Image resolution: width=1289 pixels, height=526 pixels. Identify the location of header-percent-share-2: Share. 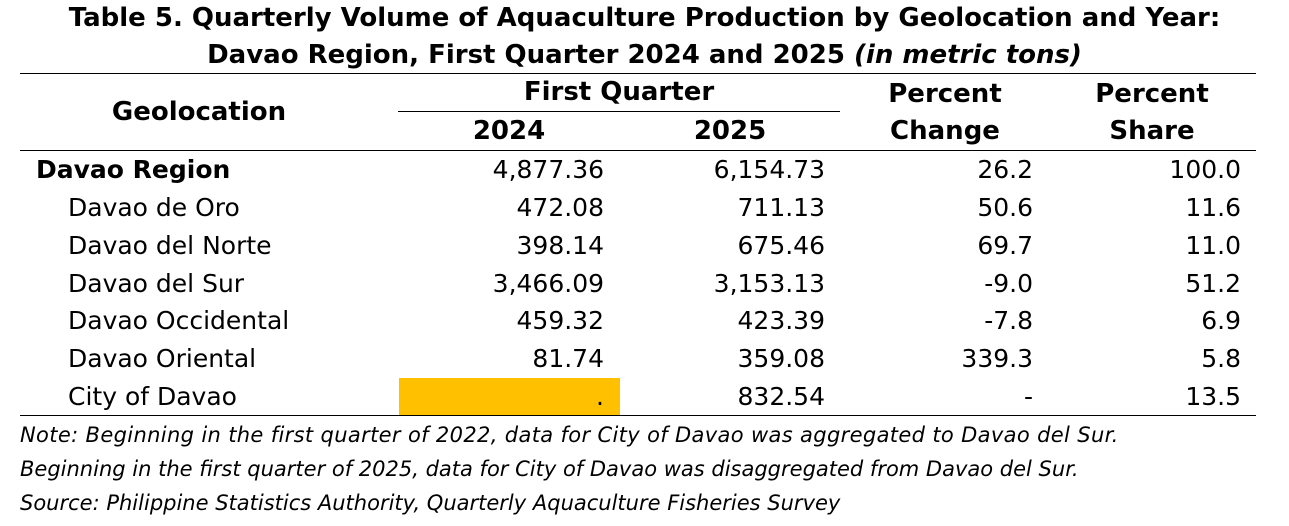
(1152, 131).